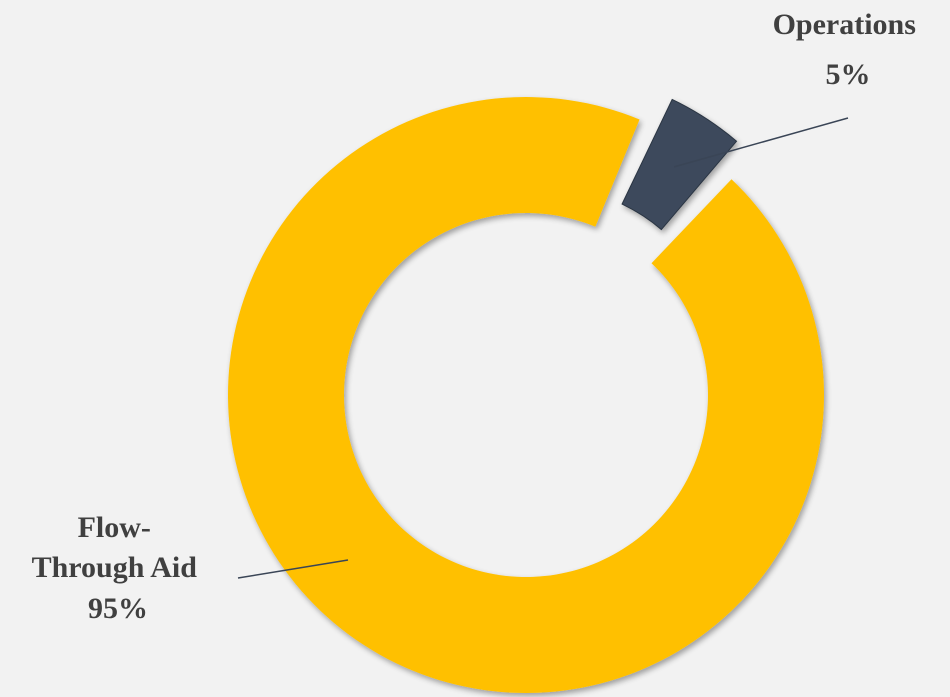 This screenshot has width=950, height=697. Describe the element at coordinates (114, 527) in the screenshot. I see `label-flow-through-aid-line1: Flow-` at that location.